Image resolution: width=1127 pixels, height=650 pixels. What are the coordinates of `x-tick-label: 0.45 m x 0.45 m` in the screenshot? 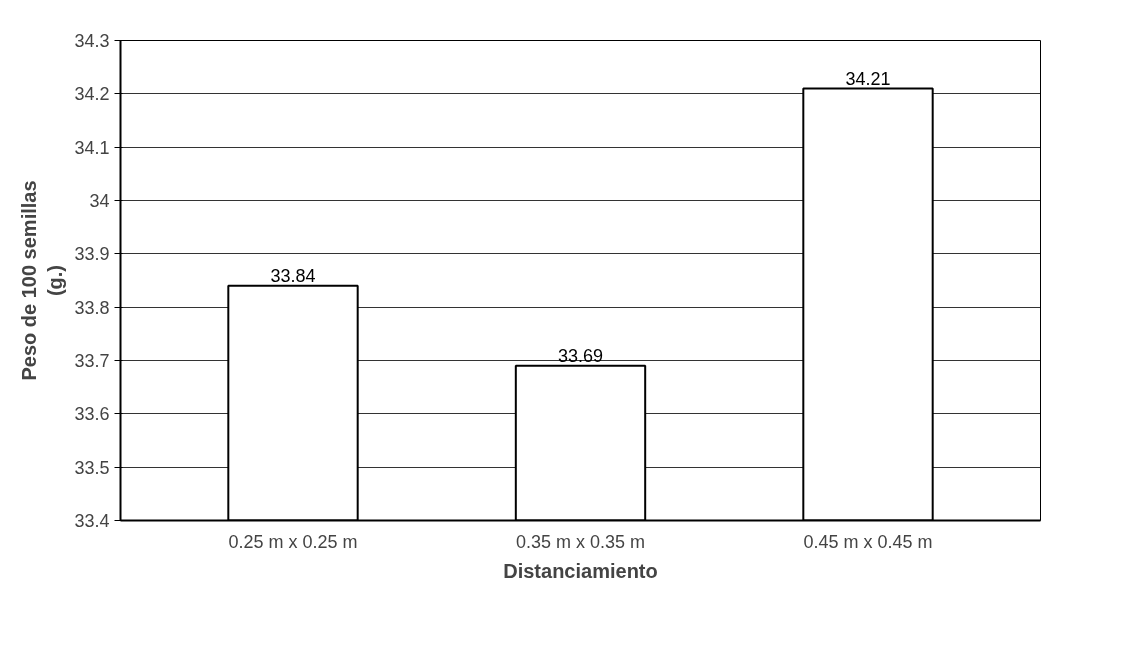 It's located at (868, 541).